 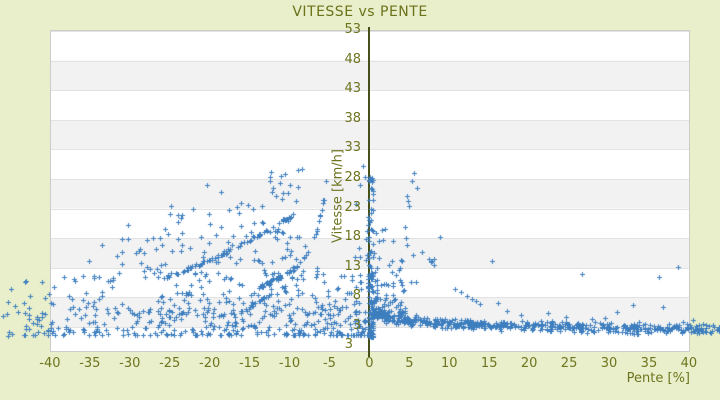 What do you see at coordinates (356, 296) in the screenshot?
I see `y-tick-label: 8` at bounding box center [356, 296].